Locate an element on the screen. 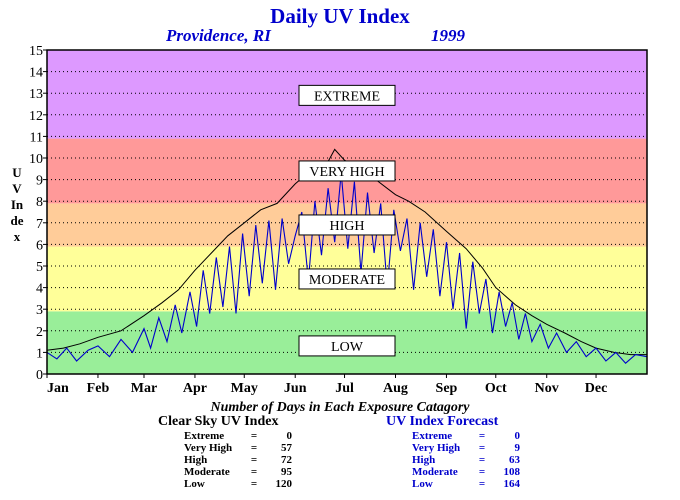 The height and width of the screenshot is (500, 680). y-tick-label: 6 is located at coordinates (39, 245).